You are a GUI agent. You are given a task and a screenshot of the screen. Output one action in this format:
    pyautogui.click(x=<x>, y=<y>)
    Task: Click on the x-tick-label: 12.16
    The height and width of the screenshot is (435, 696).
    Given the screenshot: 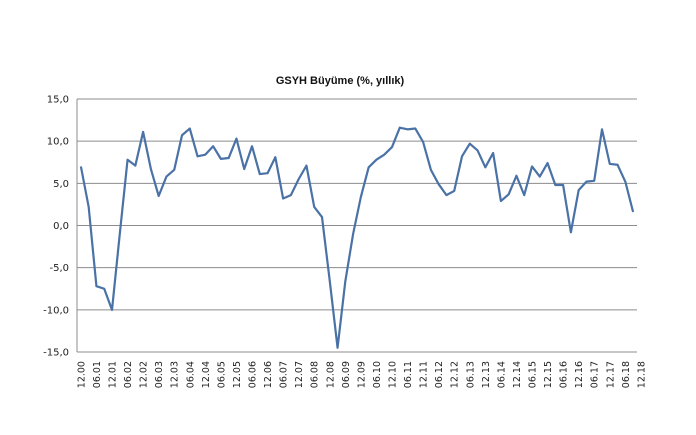 What is the action you would take?
    pyautogui.click(x=579, y=374)
    